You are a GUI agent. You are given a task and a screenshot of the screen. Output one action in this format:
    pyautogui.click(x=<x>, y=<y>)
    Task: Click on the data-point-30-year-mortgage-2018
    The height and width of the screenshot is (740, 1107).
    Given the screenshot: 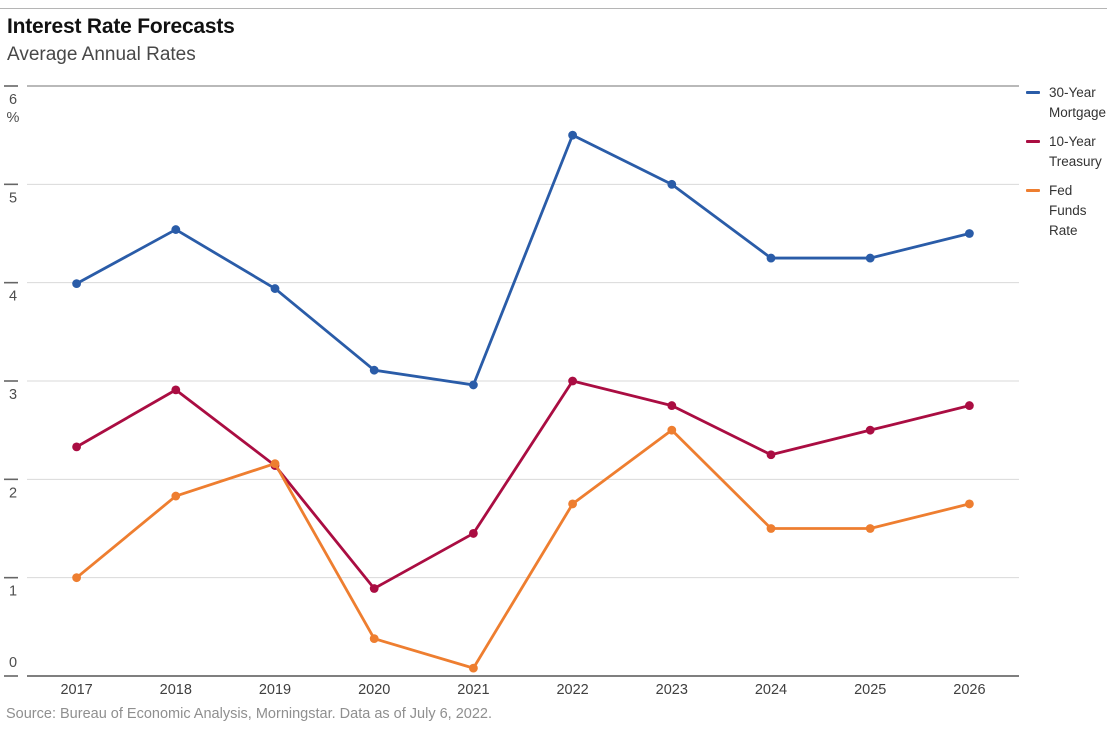 What is the action you would take?
    pyautogui.click(x=176, y=229)
    